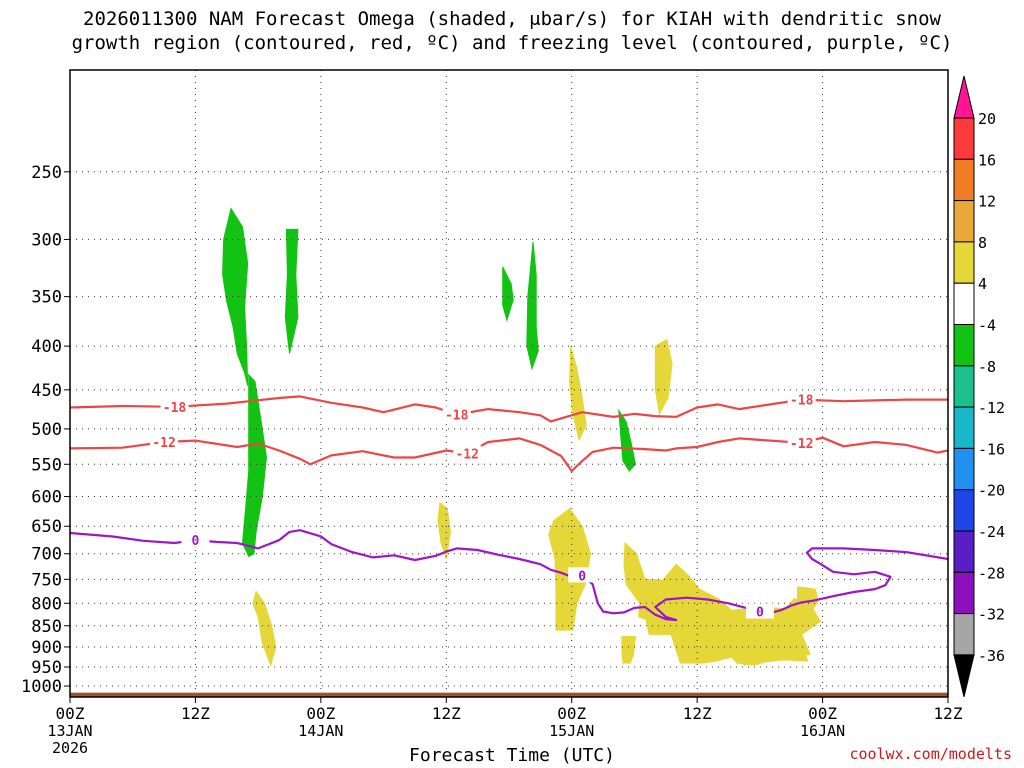 This screenshot has height=768, width=1024. What do you see at coordinates (46, 391) in the screenshot?
I see `ytick-label-450: 450` at bounding box center [46, 391].